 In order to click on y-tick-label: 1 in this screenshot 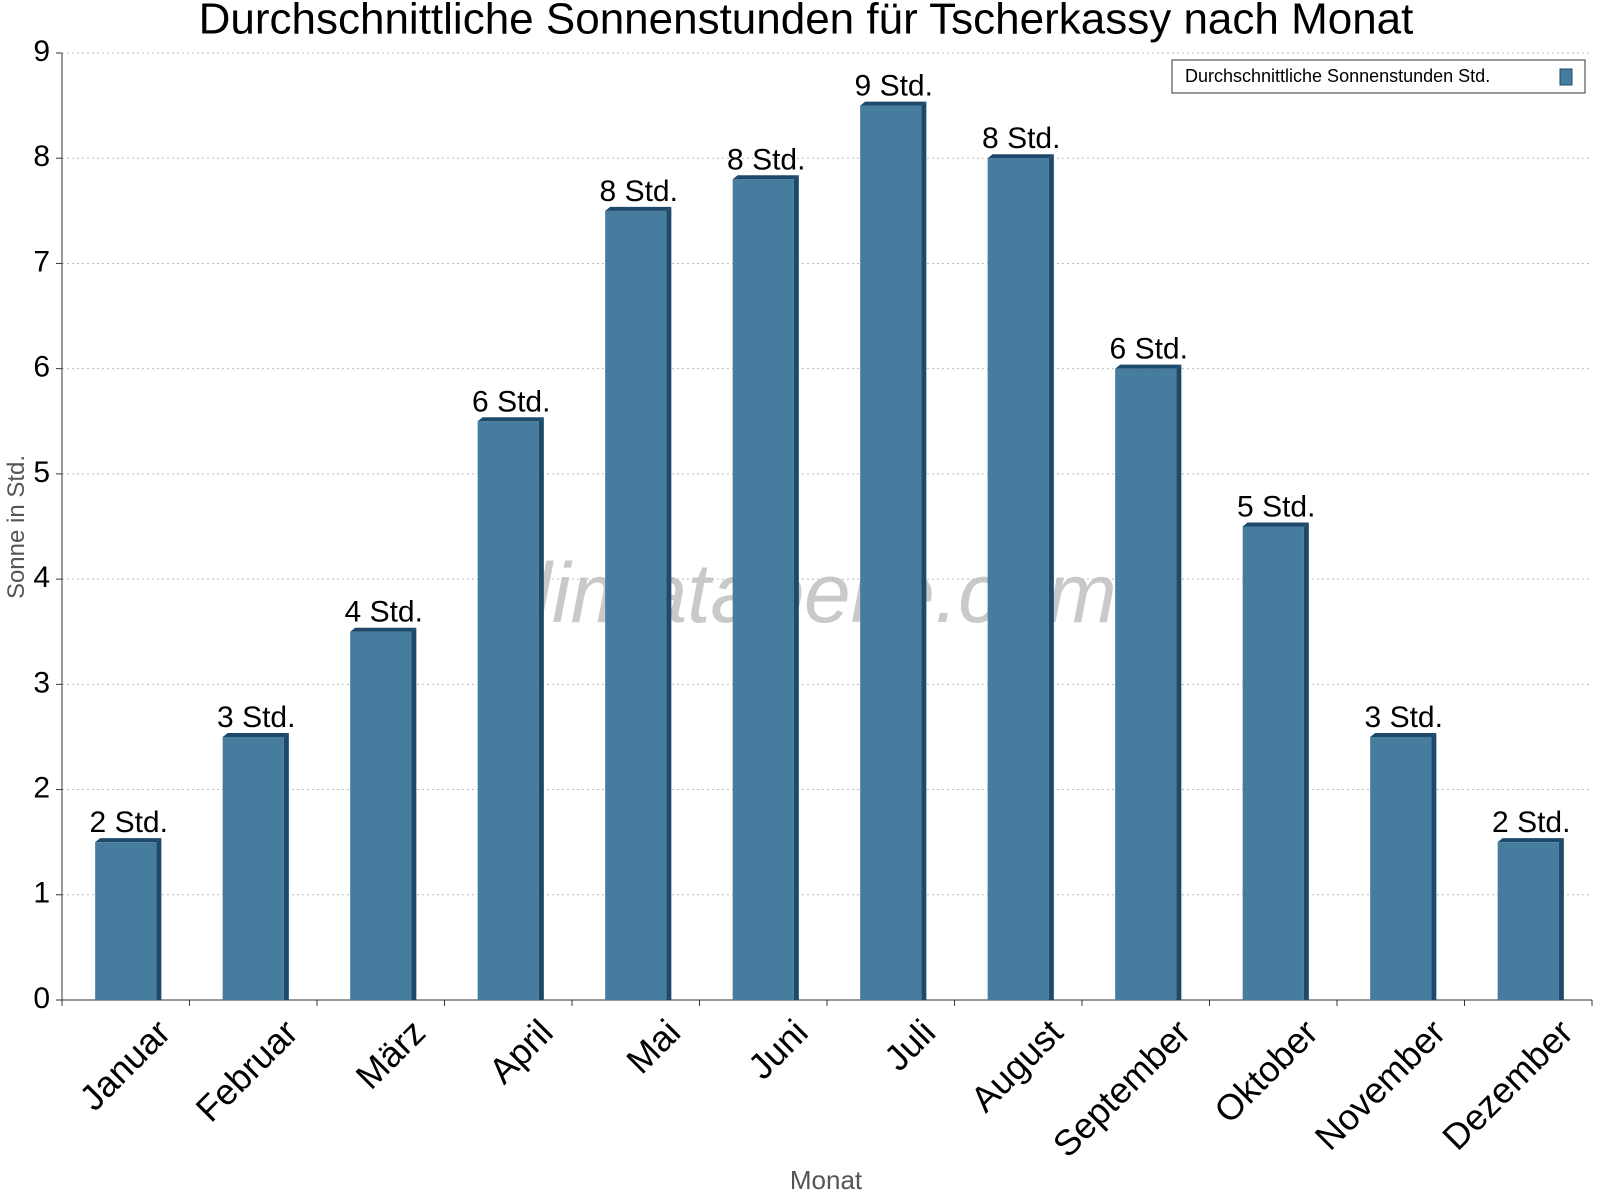, I will do `click(41, 893)`.